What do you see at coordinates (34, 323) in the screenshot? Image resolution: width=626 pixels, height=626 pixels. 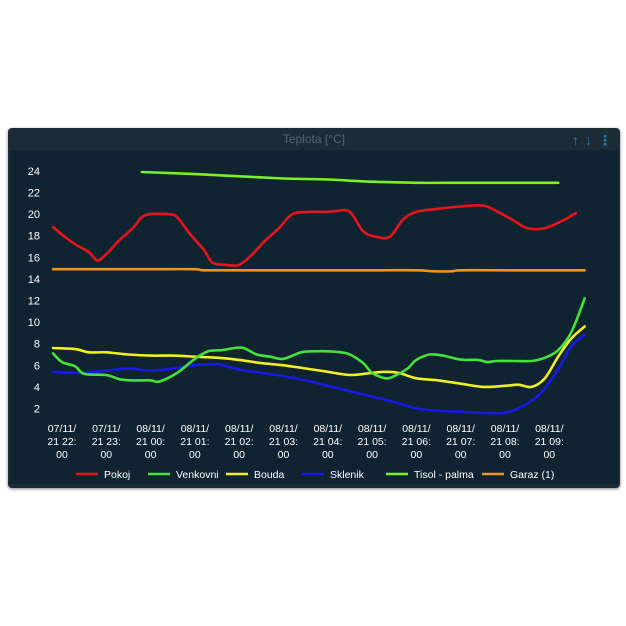 I see `y-tick-label: 10` at bounding box center [34, 323].